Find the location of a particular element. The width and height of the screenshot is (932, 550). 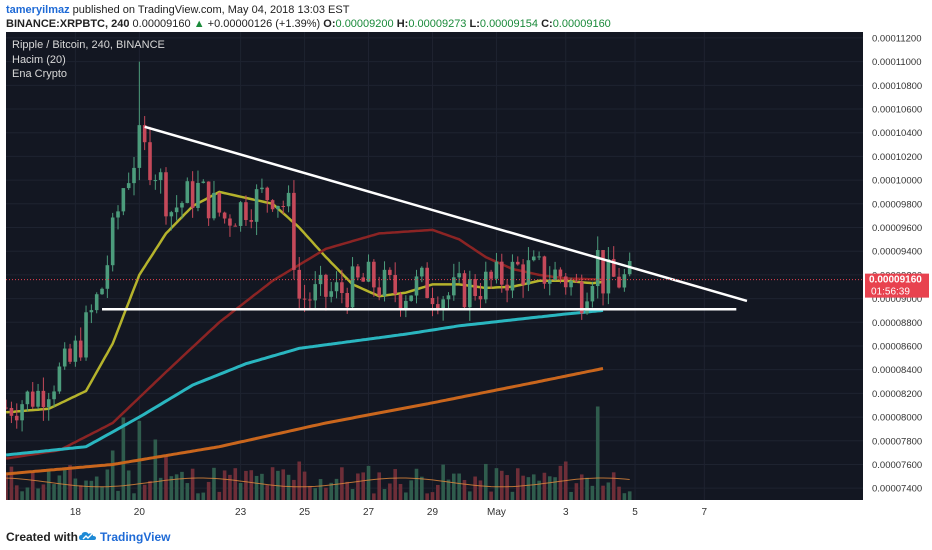

price-tick-label: 0.00011000 is located at coordinates (897, 62).